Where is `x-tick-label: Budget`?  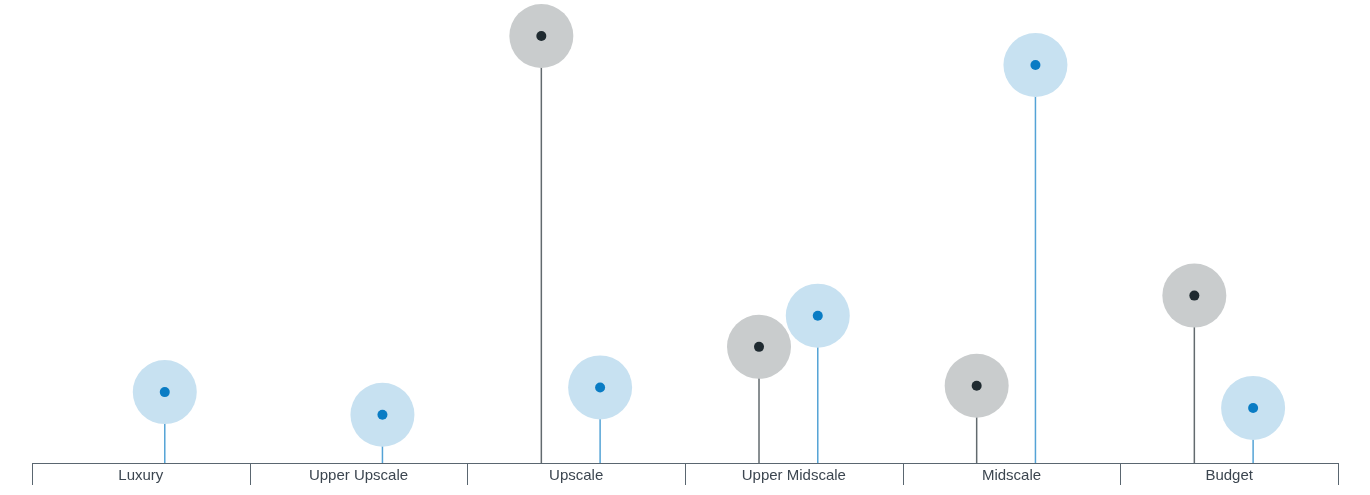 x-tick-label: Budget is located at coordinates (1229, 475).